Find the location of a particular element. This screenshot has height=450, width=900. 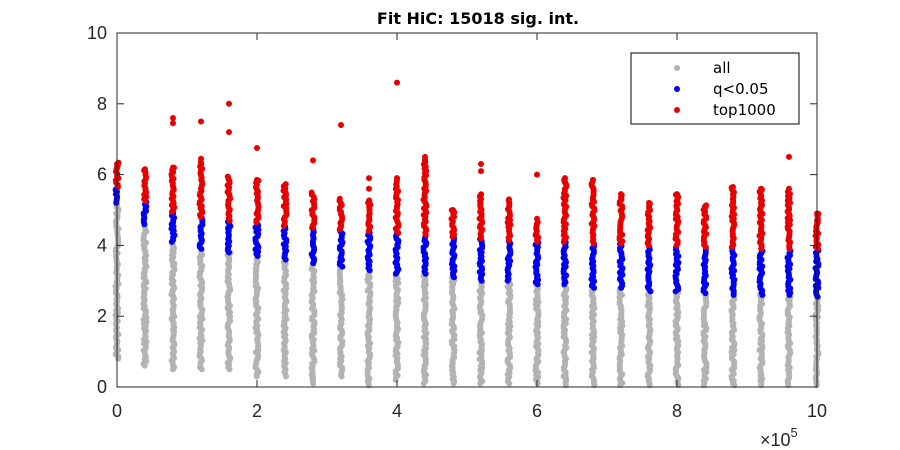

x-tick-label: 4 is located at coordinates (397, 411).